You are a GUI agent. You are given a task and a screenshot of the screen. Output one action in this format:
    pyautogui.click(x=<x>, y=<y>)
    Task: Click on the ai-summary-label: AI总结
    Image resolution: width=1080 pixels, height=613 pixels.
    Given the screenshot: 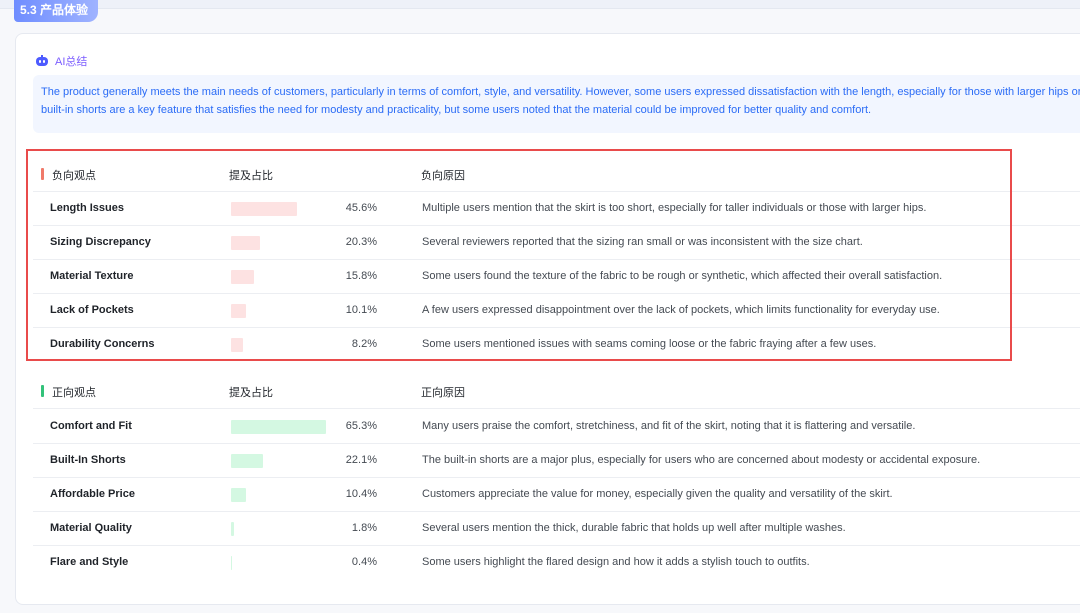 What is the action you would take?
    pyautogui.click(x=71, y=62)
    